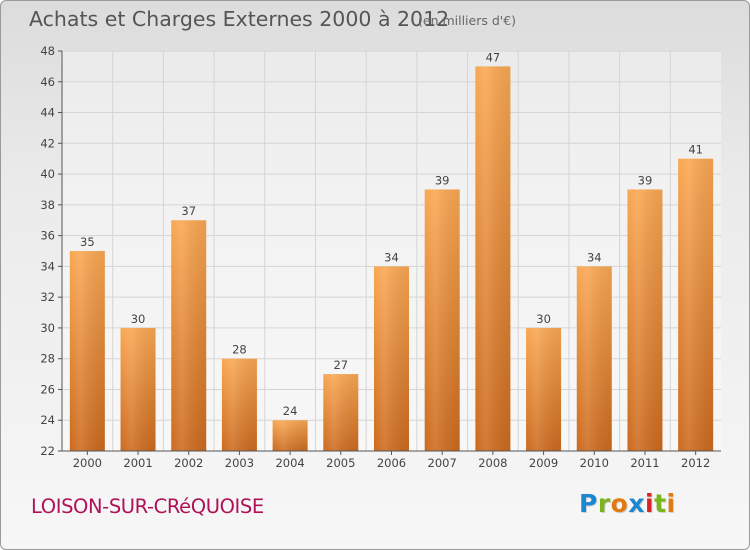 The image size is (750, 550). I want to click on y-tick-label: 38, so click(47, 205).